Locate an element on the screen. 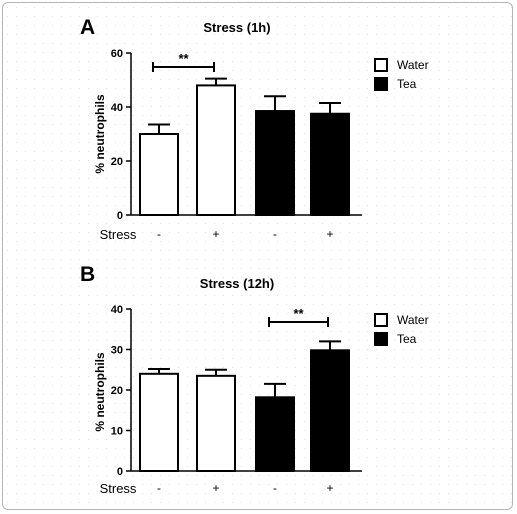  x-row-label-b: Stress is located at coordinates (118, 488).